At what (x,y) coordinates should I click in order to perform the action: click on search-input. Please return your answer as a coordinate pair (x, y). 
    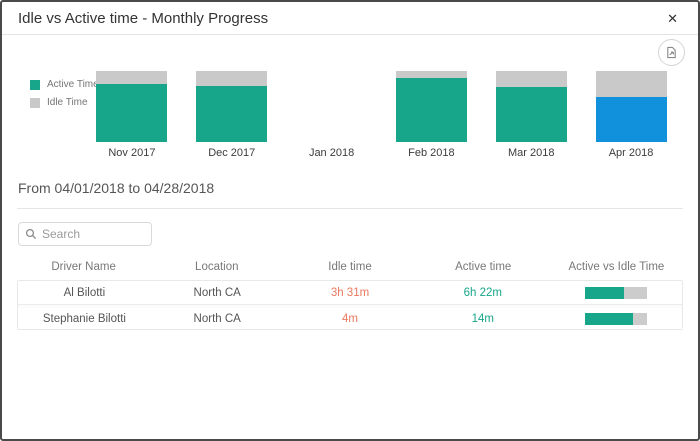
    Looking at the image, I should click on (93, 234).